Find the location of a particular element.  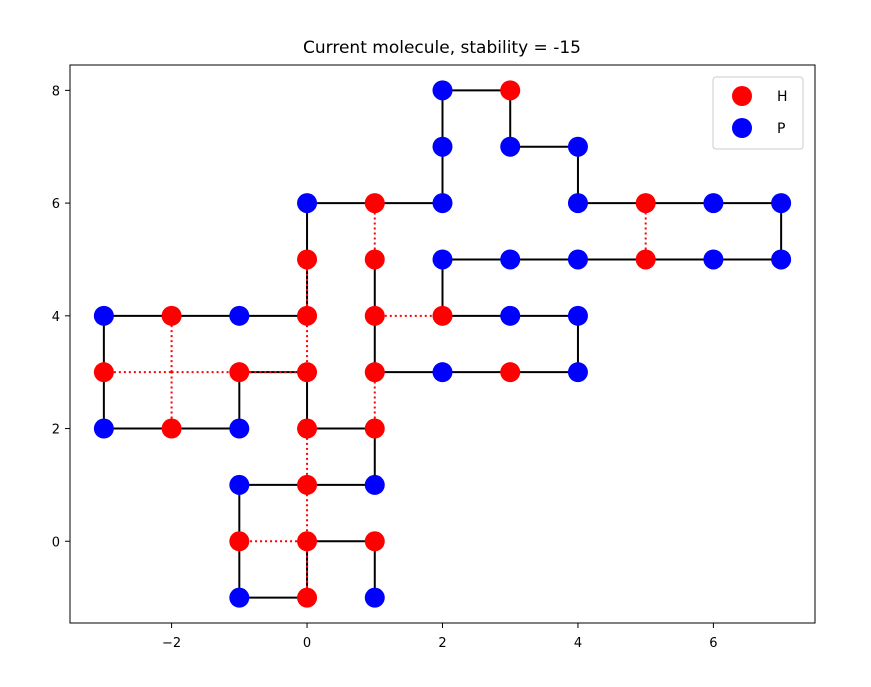

x-axis: −2 0 2 4 6 is located at coordinates (440, 637).